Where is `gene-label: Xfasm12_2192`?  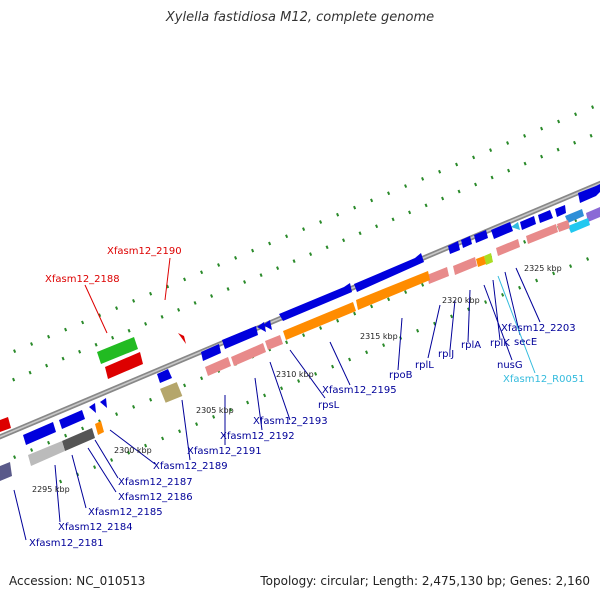
gene-label: Xfasm12_2192 is located at coordinates (257, 436).